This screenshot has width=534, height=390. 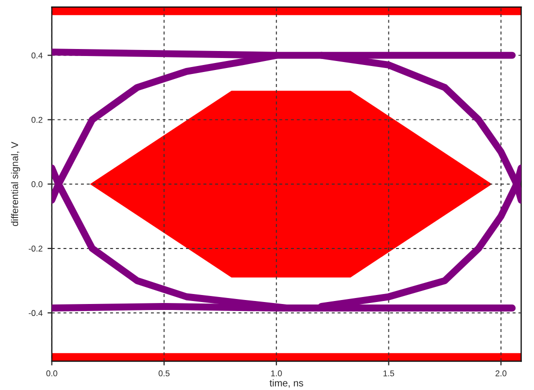 What do you see at coordinates (37, 184) in the screenshot?
I see `y-tick-label: 0.0` at bounding box center [37, 184].